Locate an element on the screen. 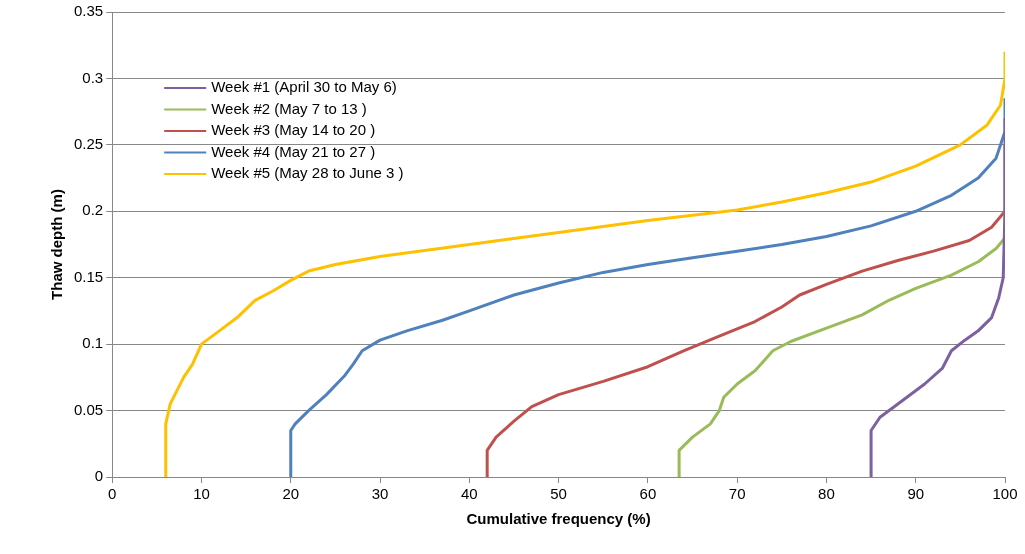 This screenshot has width=1025, height=554. y-tick-label: 0.25 is located at coordinates (88, 143).